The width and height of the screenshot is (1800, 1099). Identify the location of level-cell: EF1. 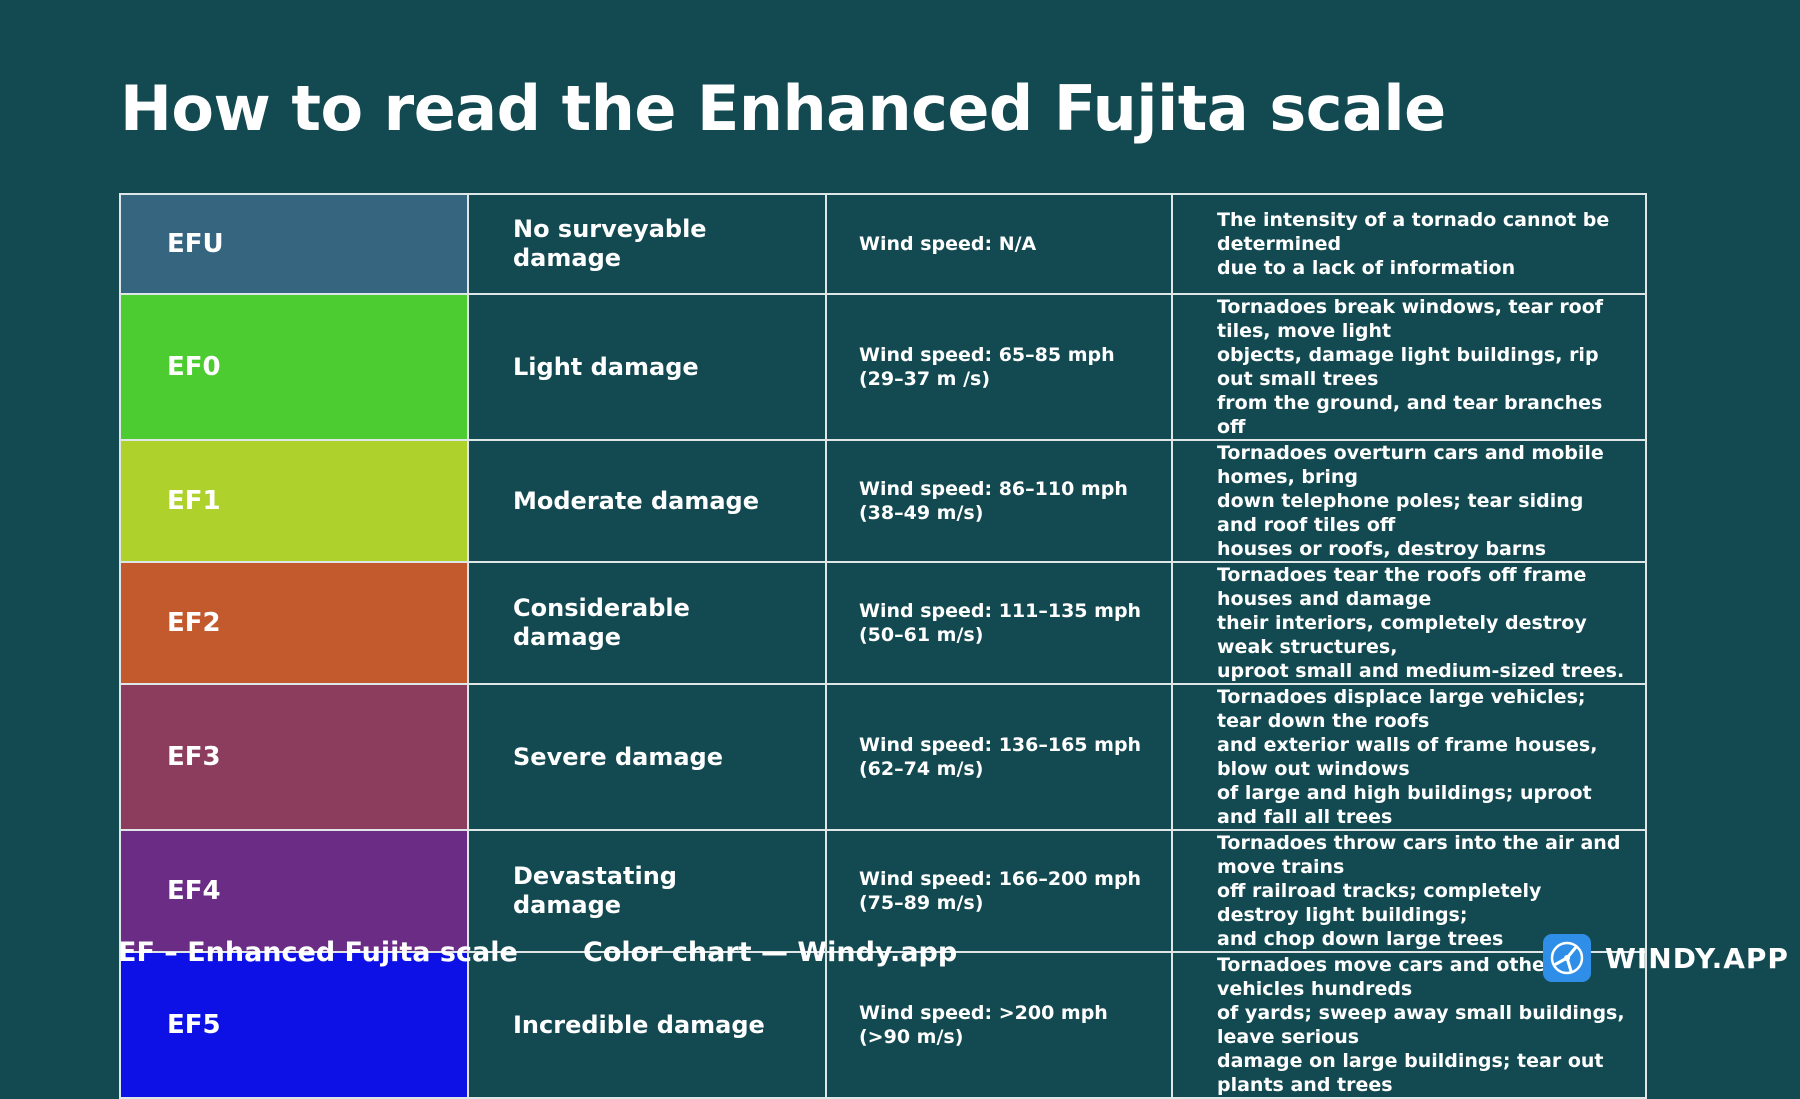
(294, 501).